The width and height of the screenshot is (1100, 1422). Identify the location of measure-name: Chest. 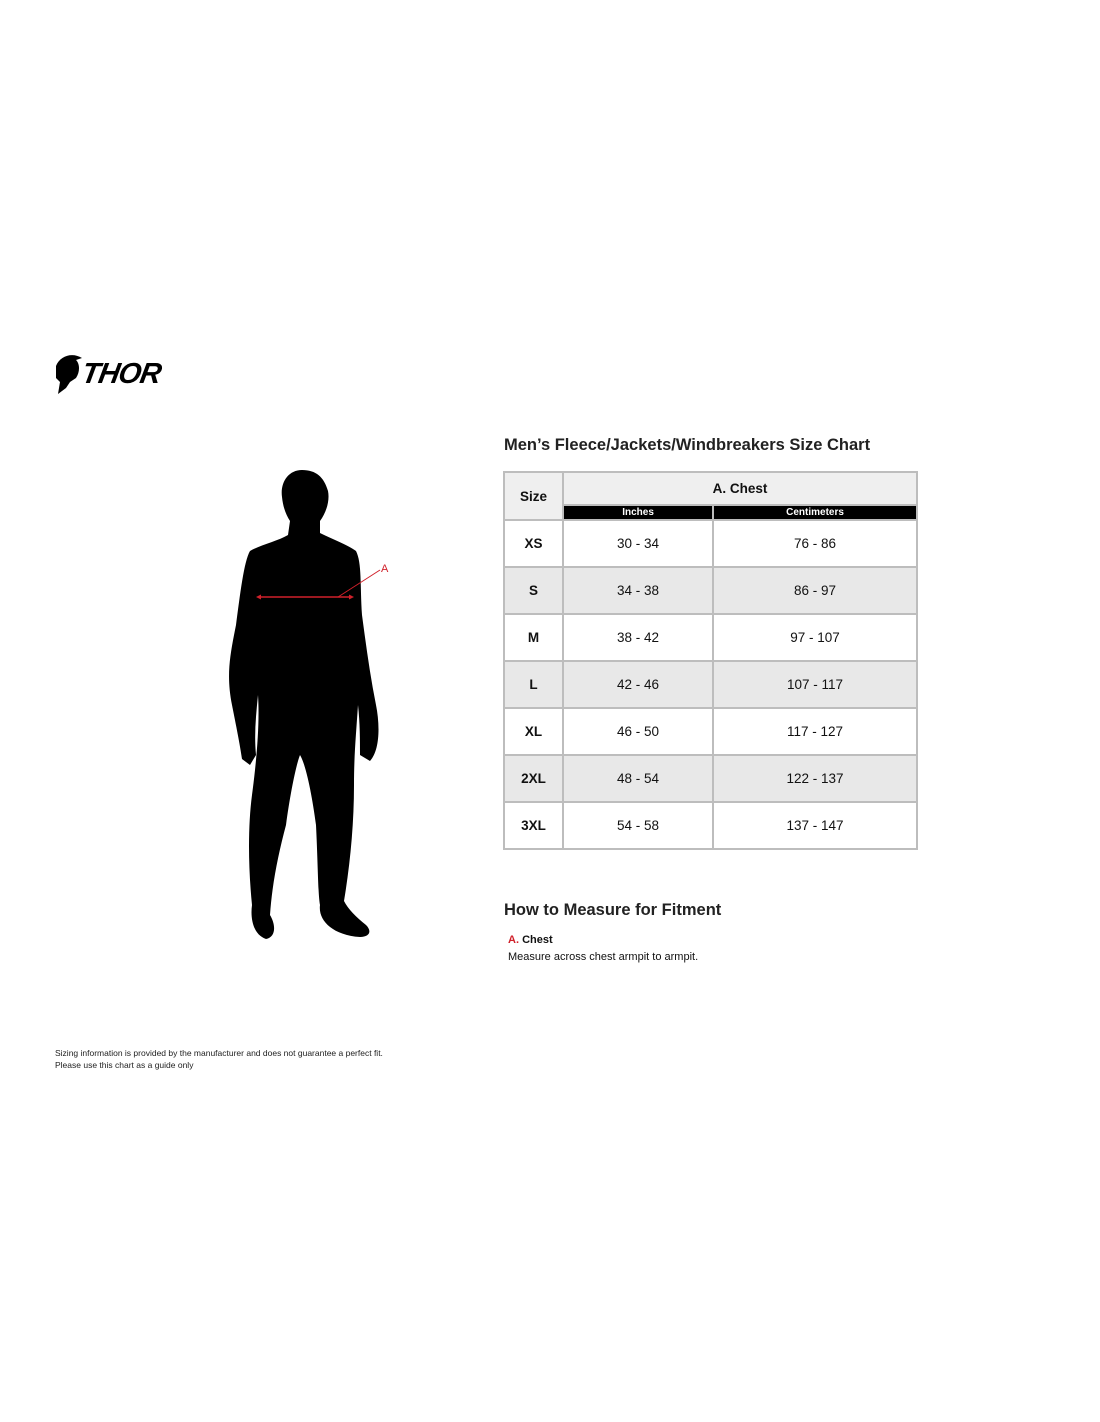
(537, 940).